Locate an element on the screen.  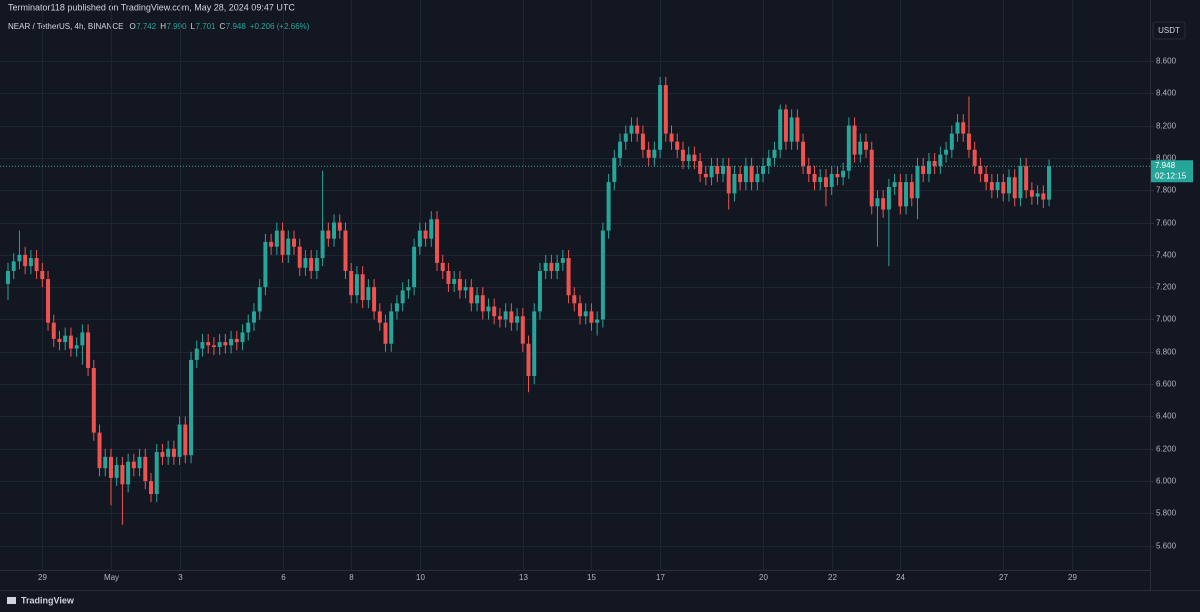
x-tick-label: 6 is located at coordinates (283, 577).